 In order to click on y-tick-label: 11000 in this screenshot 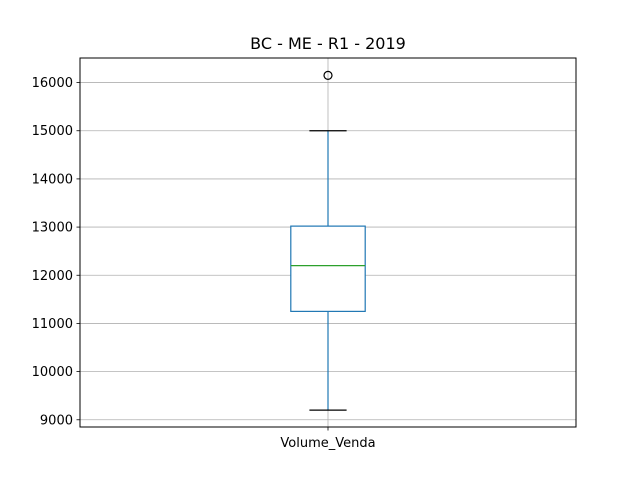, I will do `click(52, 324)`.